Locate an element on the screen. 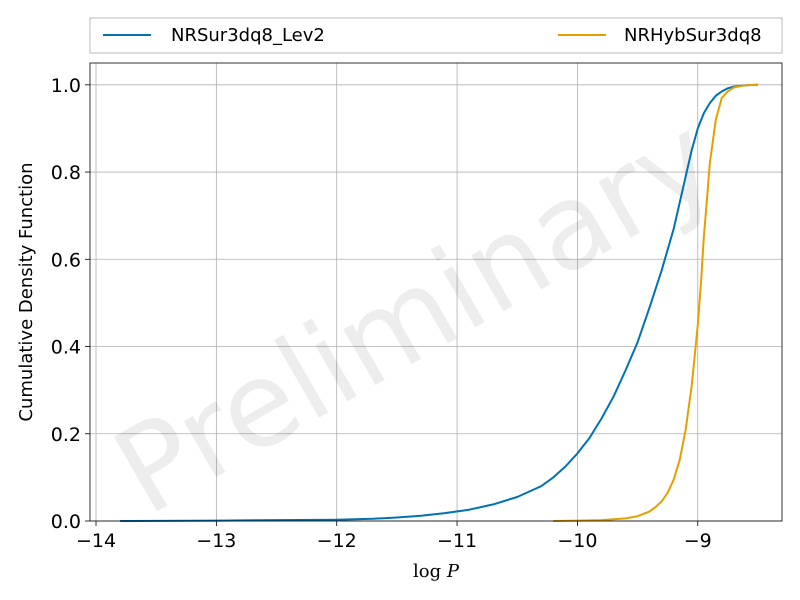 This screenshot has height=600, width=800. x-tick-label: −11 is located at coordinates (457, 541).